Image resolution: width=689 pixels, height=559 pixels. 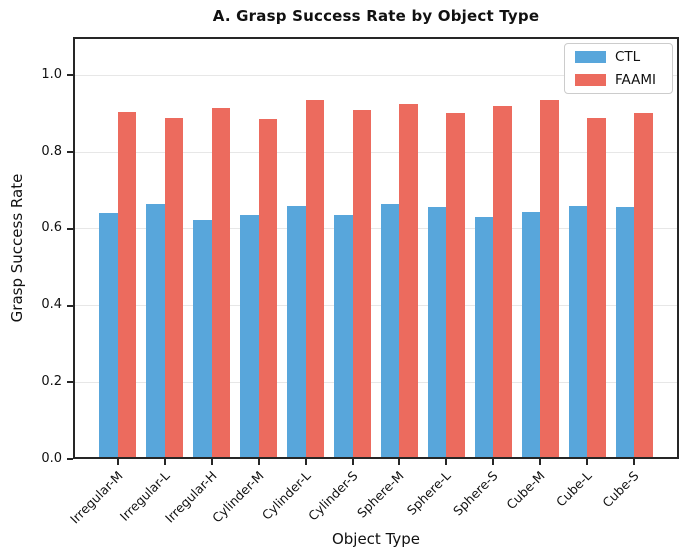 What do you see at coordinates (578, 332) in the screenshot?
I see `bar-ctl-cube-l` at bounding box center [578, 332].